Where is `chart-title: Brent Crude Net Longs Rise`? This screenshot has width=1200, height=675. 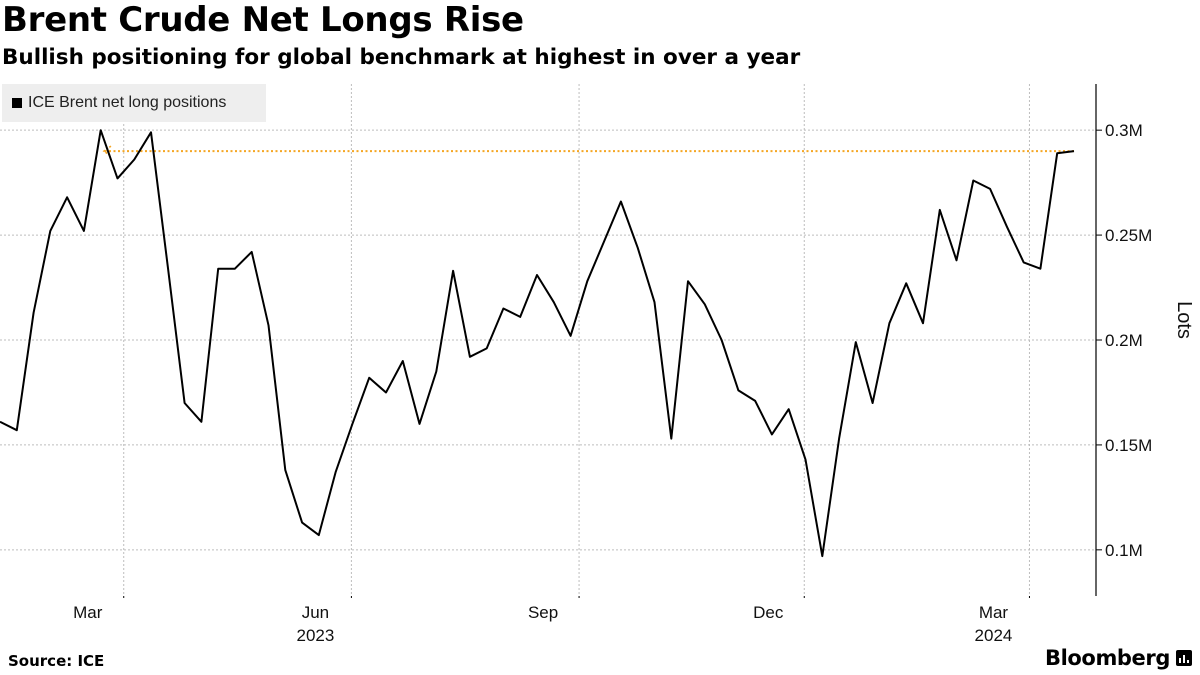 chart-title: Brent Crude Net Longs Rise is located at coordinates (263, 20).